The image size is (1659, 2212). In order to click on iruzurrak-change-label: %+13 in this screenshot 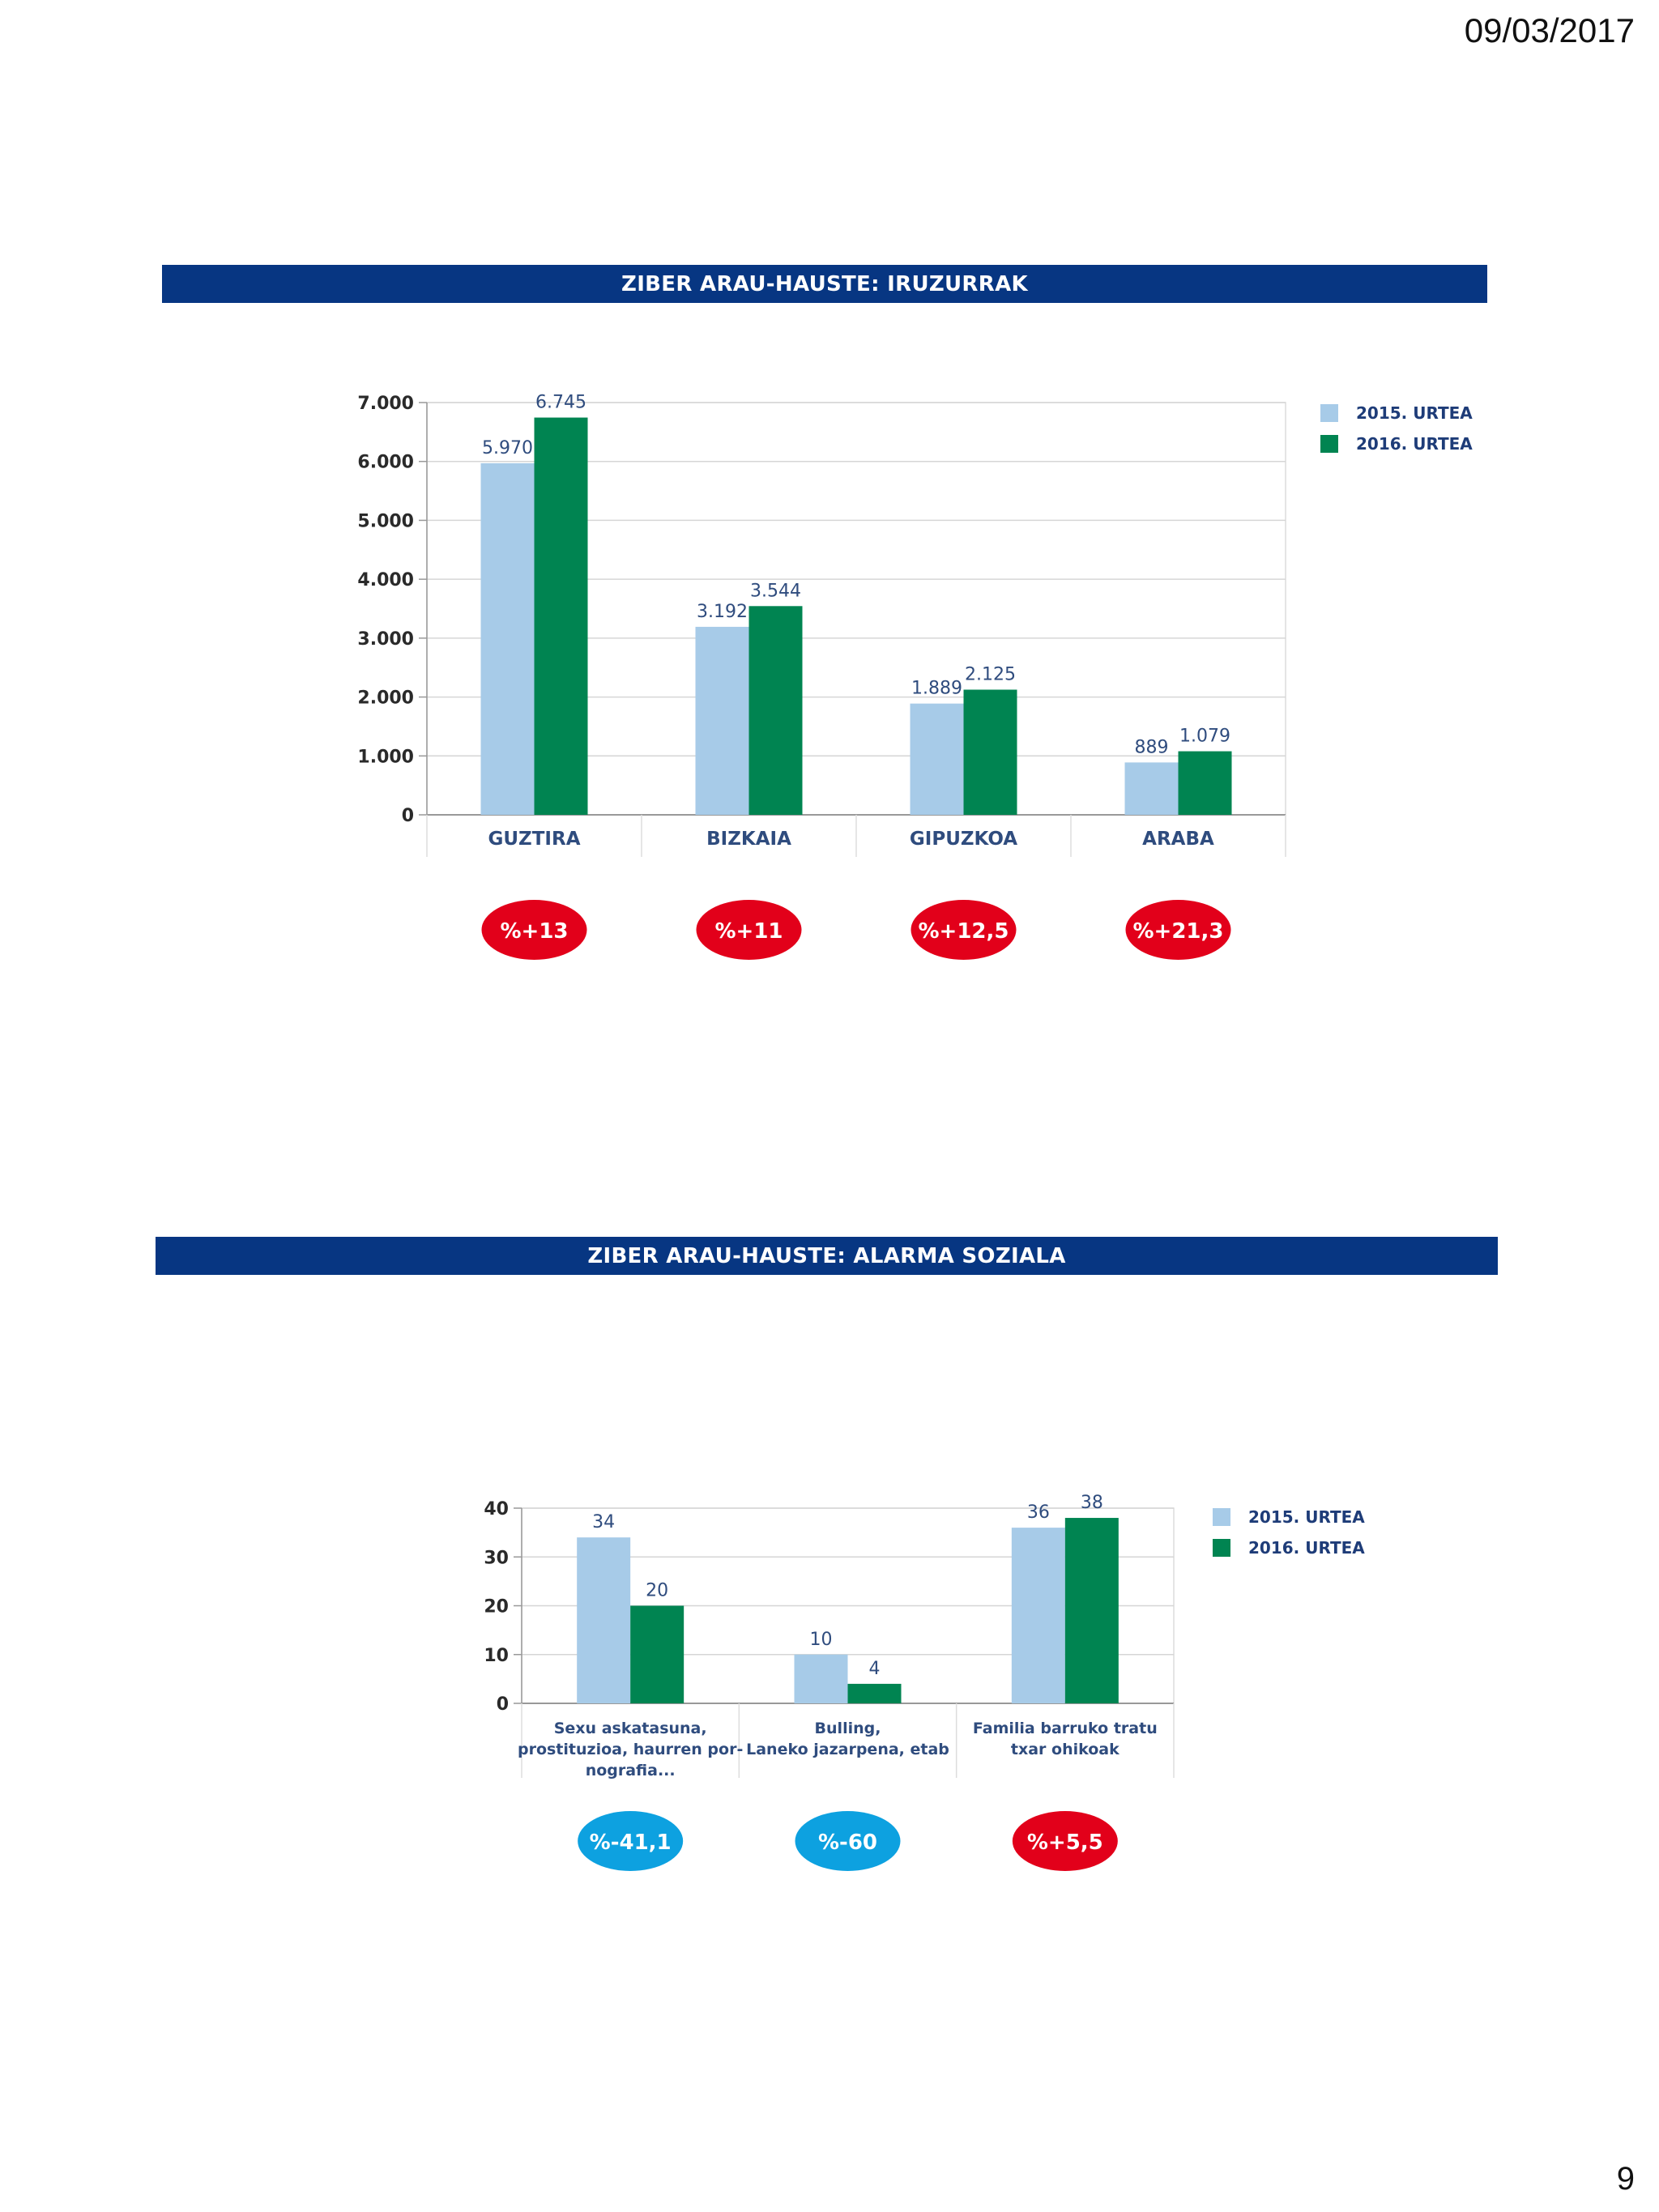, I will do `click(534, 931)`.